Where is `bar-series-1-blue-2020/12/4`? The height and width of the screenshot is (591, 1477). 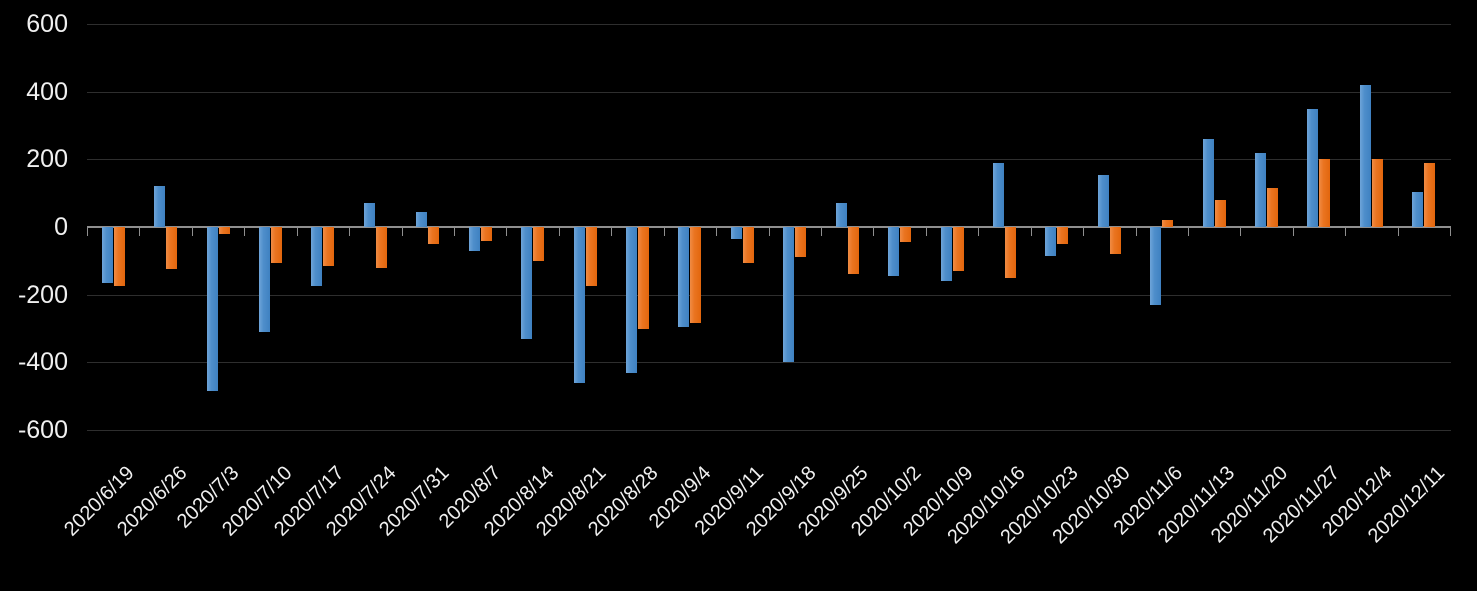 bar-series-1-blue-2020/12/4 is located at coordinates (1365, 155).